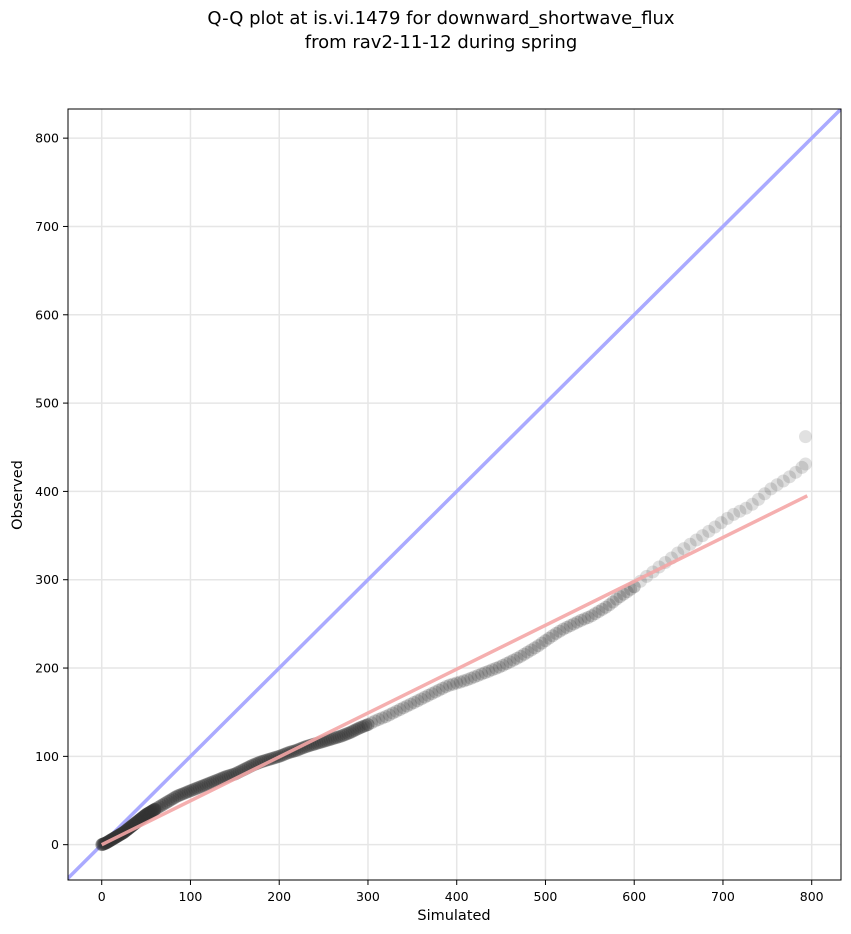 The height and width of the screenshot is (934, 851). I want to click on x-tick-label: 400, so click(457, 896).